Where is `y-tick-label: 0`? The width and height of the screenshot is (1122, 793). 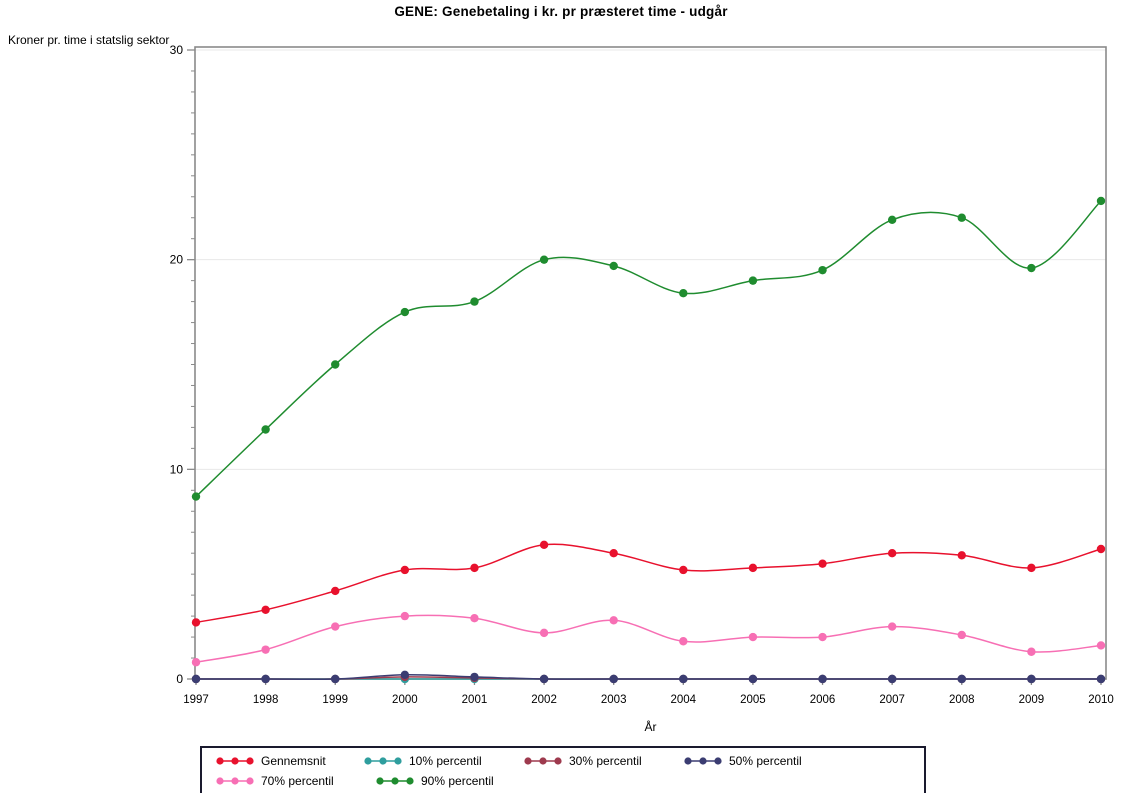
y-tick-label: 0 is located at coordinates (179, 679).